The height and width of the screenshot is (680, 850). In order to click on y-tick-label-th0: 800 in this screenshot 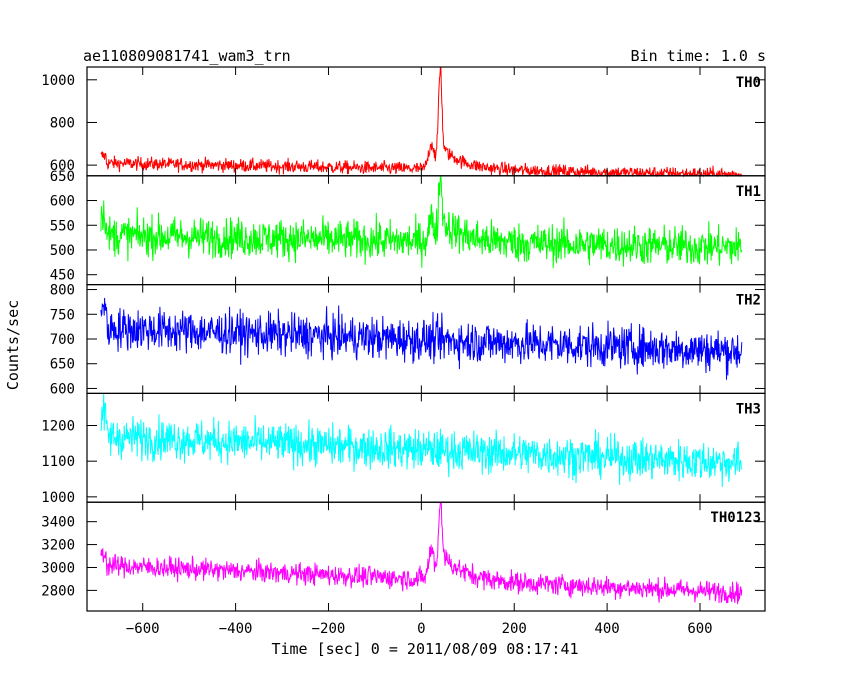, I will do `click(62, 123)`.